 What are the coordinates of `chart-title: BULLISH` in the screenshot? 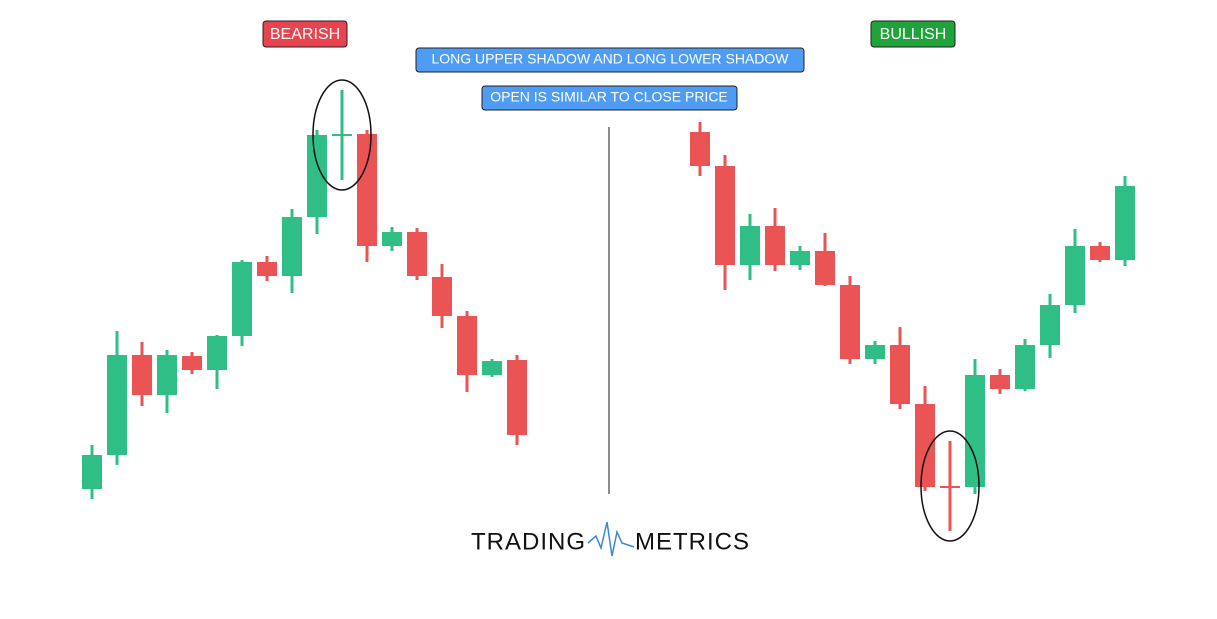 It's located at (913, 34).